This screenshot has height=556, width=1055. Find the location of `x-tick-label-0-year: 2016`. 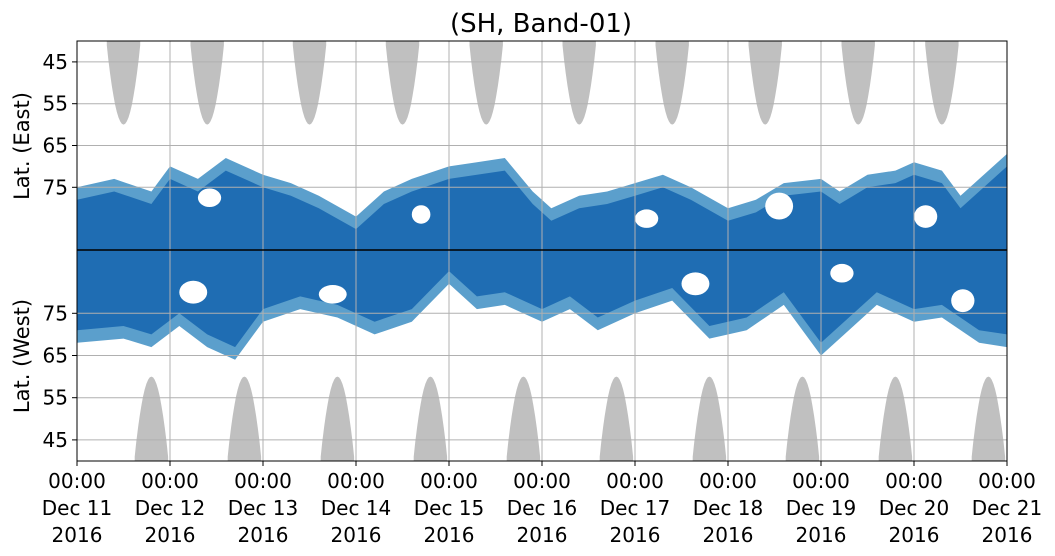

x-tick-label-0-year: 2016 is located at coordinates (77, 535).